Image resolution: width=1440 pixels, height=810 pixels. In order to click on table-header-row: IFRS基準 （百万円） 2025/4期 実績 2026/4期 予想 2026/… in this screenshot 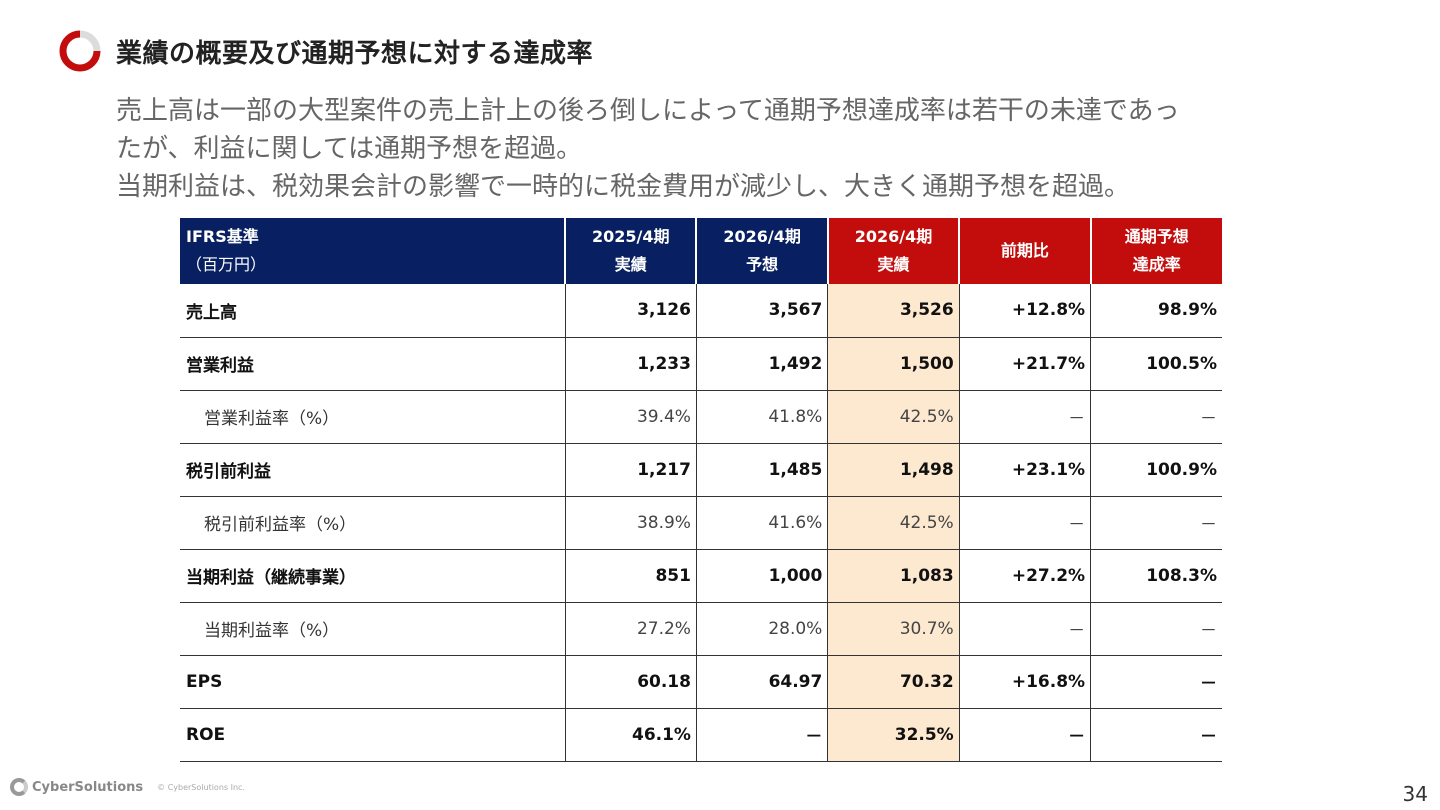, I will do `click(701, 251)`.